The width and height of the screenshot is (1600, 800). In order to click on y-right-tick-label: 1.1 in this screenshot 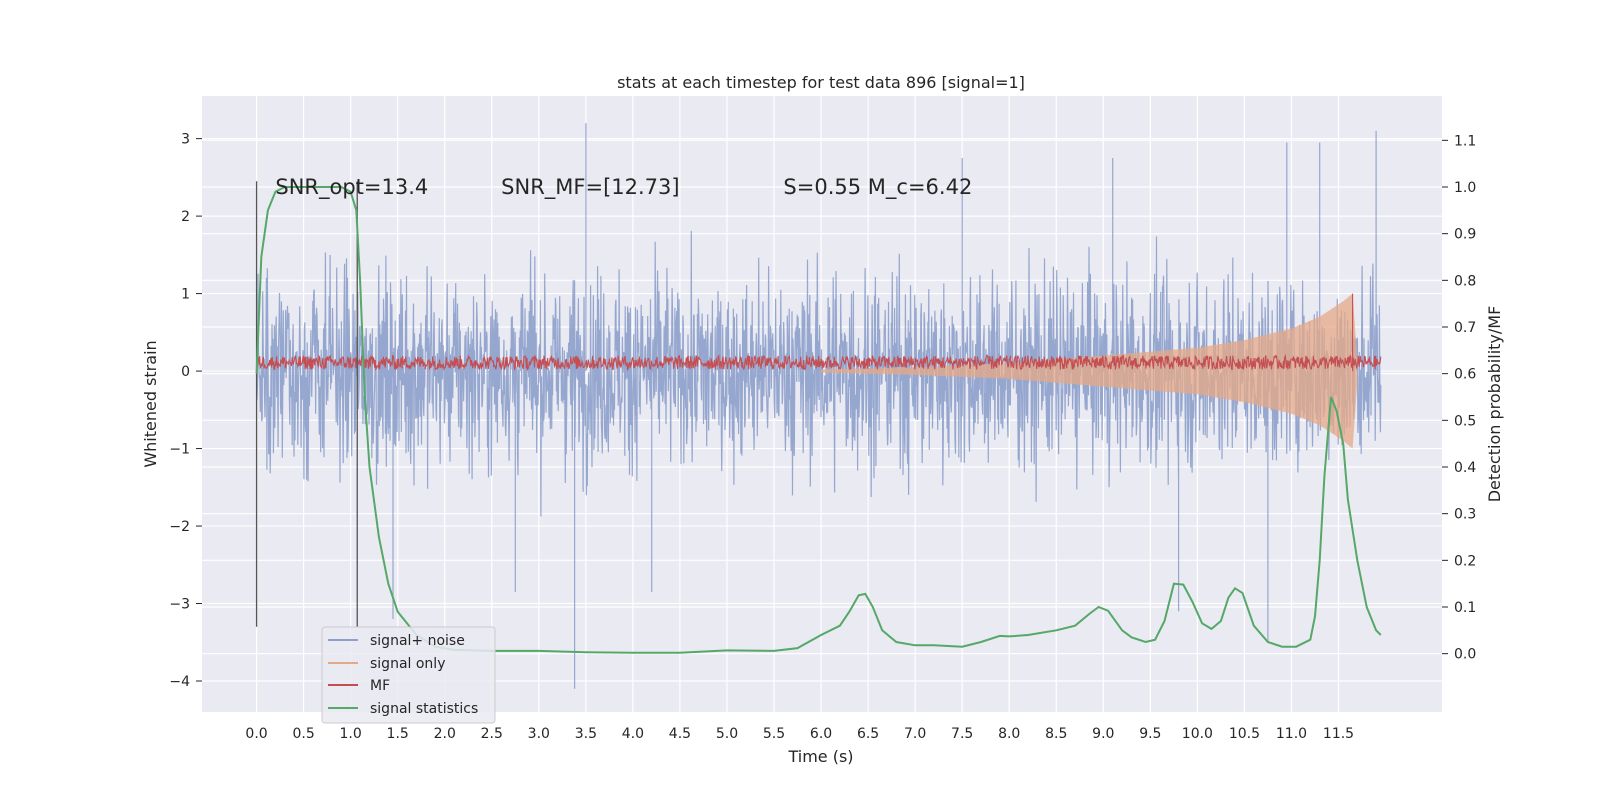, I will do `click(1465, 141)`.